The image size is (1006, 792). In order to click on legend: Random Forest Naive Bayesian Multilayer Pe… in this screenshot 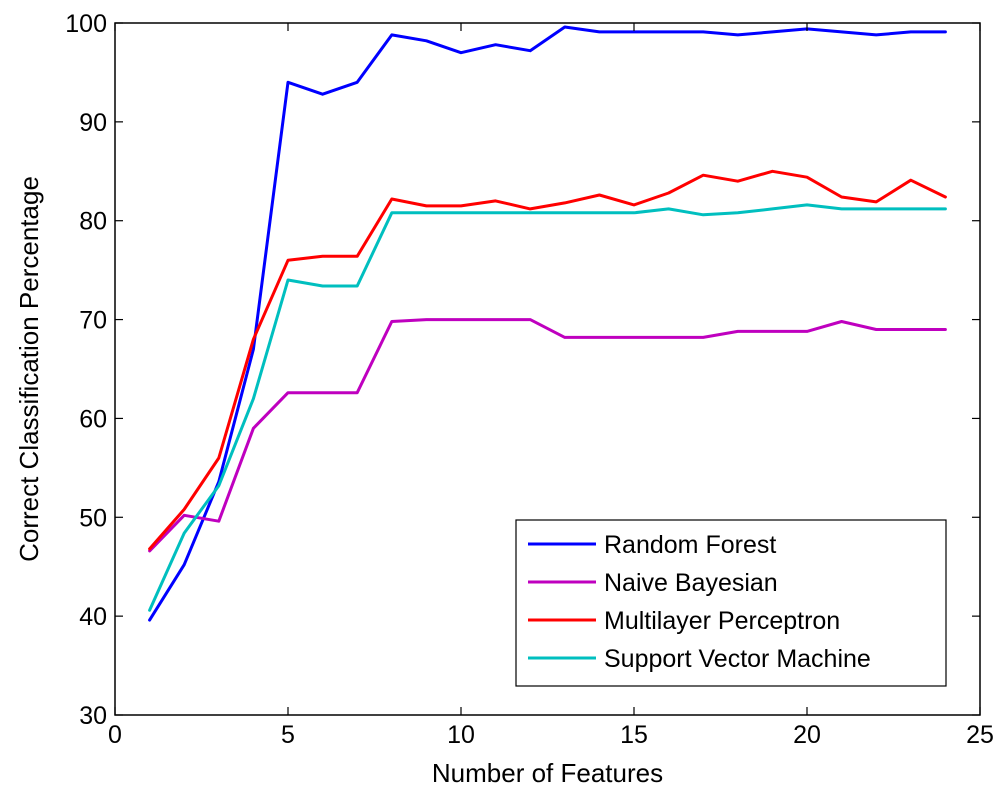, I will do `click(731, 603)`.